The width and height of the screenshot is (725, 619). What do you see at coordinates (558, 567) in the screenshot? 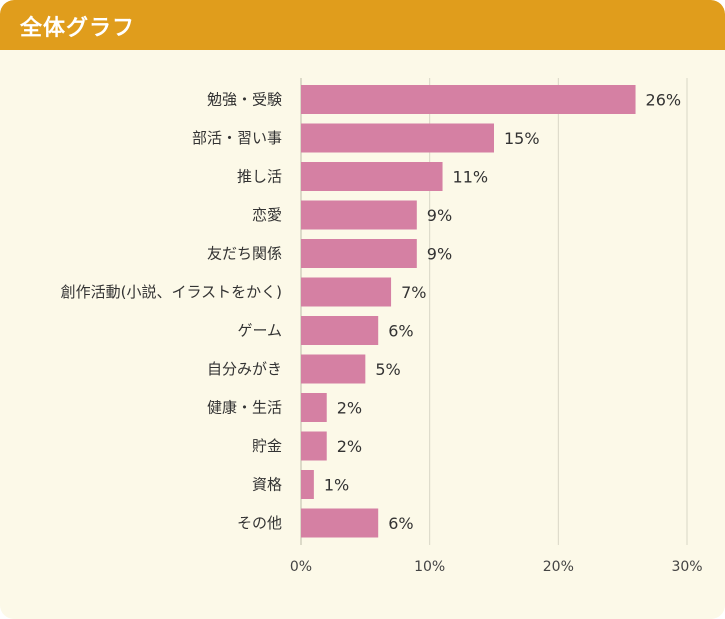
I see `x-tick-label: 20%` at bounding box center [558, 567].